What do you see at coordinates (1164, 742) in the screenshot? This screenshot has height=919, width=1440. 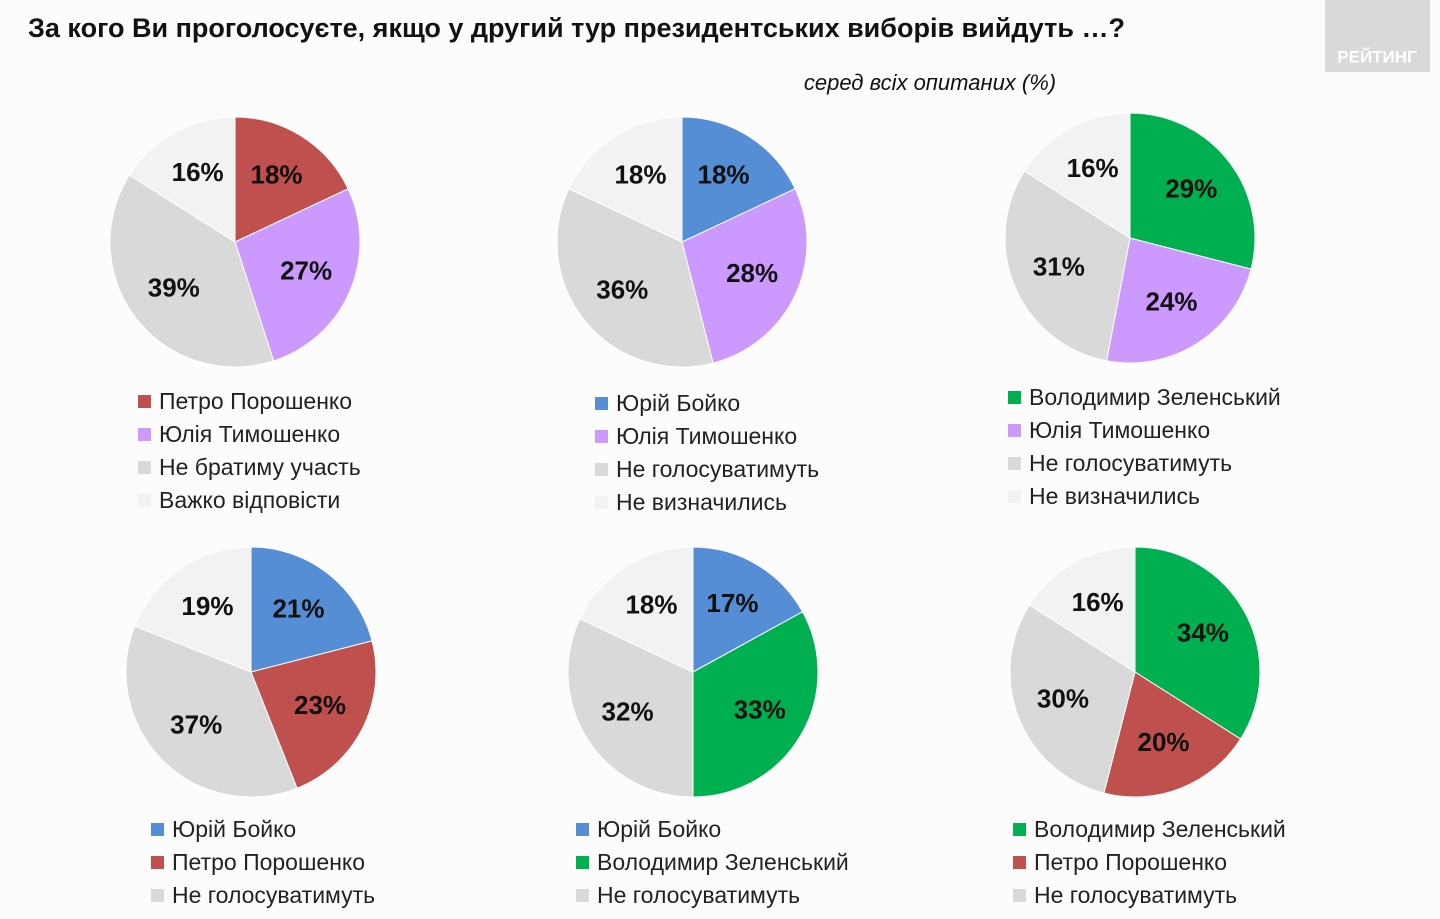 I see `data-label: 20%` at bounding box center [1164, 742].